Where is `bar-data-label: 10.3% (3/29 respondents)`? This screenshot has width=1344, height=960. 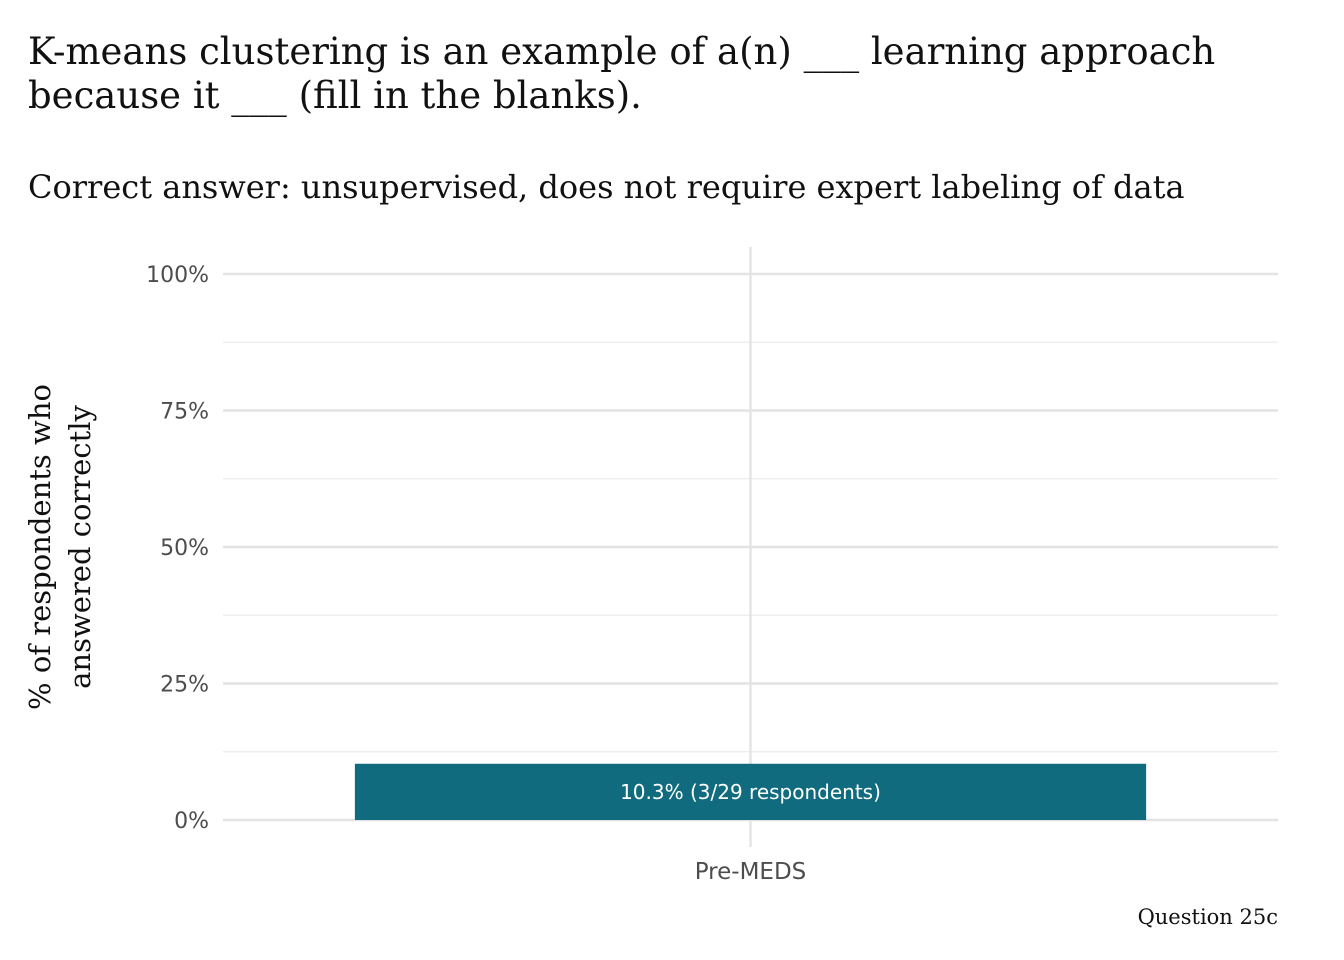 bar-data-label: 10.3% (3/29 respondents) is located at coordinates (750, 792).